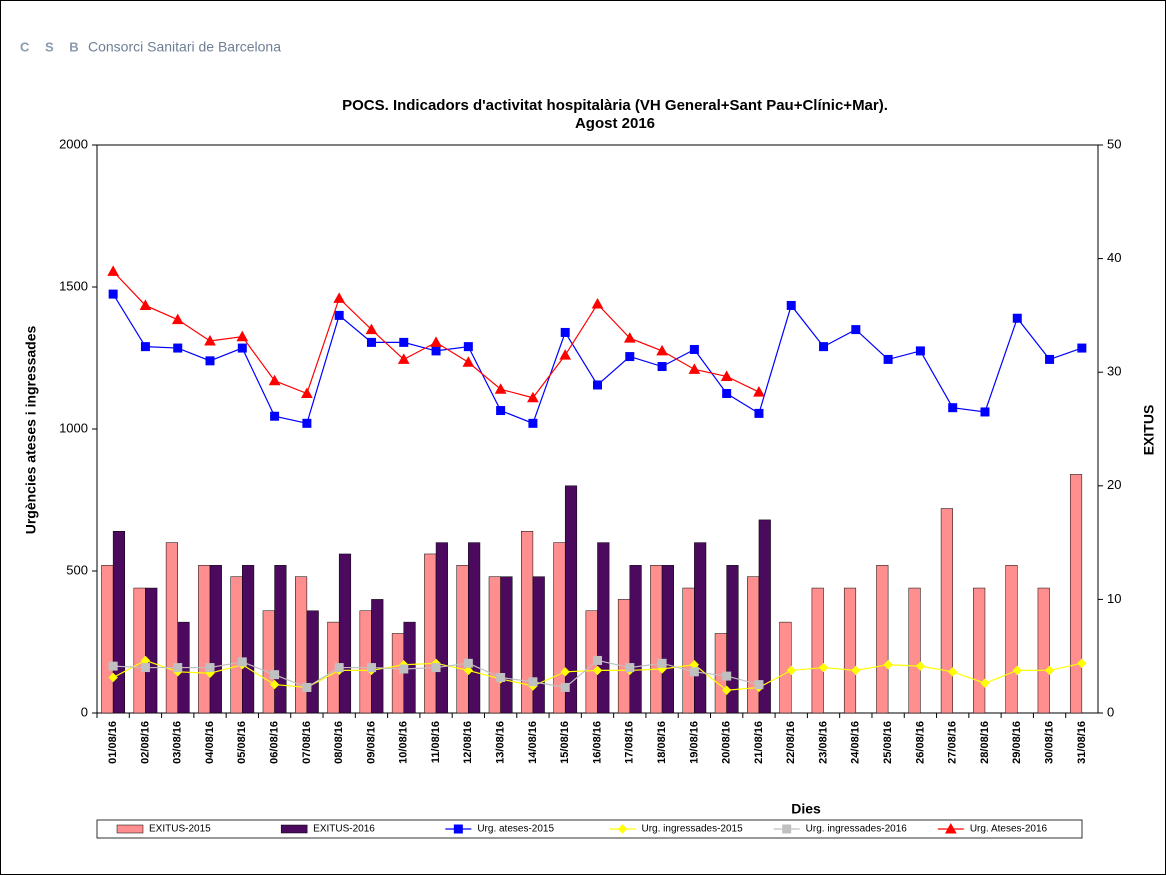 This screenshot has height=875, width=1166. Describe the element at coordinates (662, 742) in the screenshot. I see `x-tick-label: 18/08/16` at that location.